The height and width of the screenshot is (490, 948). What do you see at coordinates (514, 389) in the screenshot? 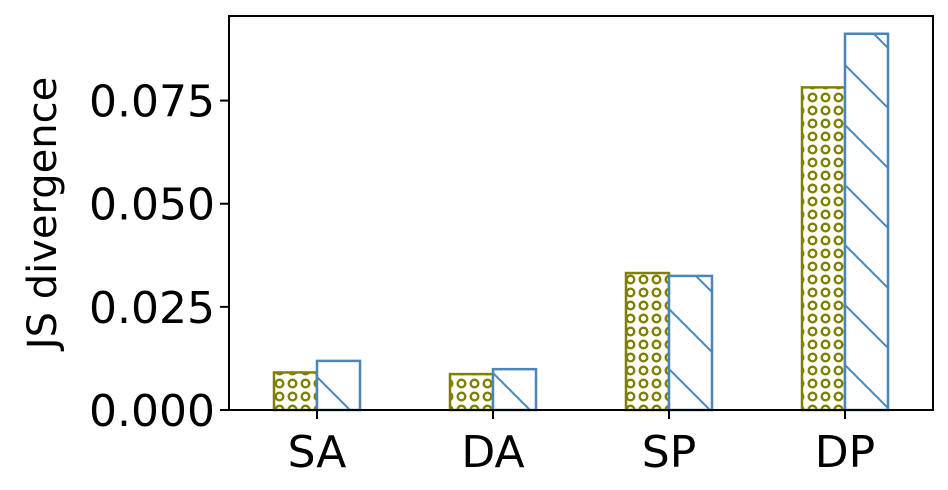
I see `bar-series-b-da` at bounding box center [514, 389].